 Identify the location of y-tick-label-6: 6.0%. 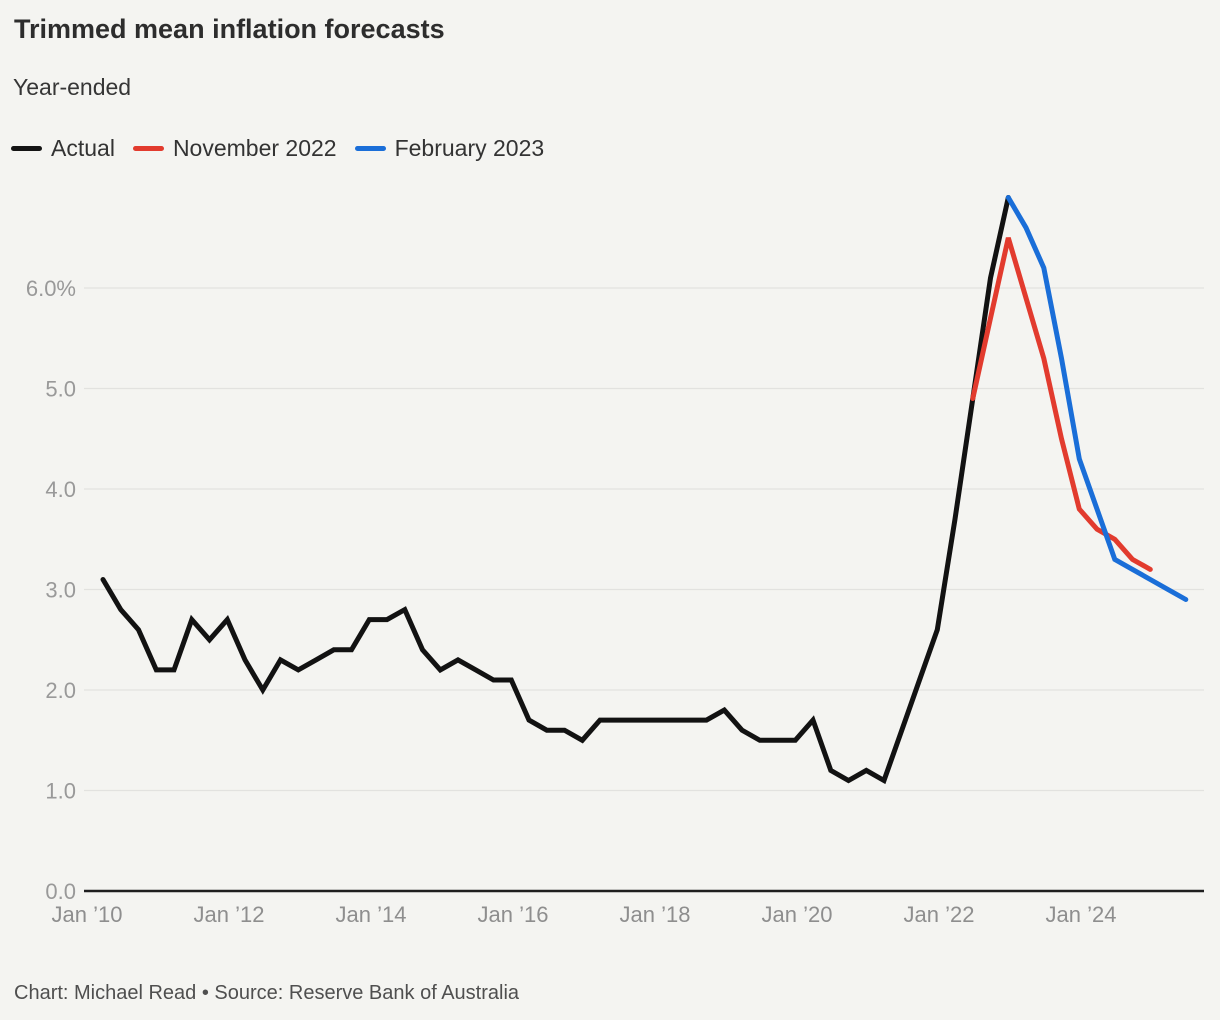
(51, 288).